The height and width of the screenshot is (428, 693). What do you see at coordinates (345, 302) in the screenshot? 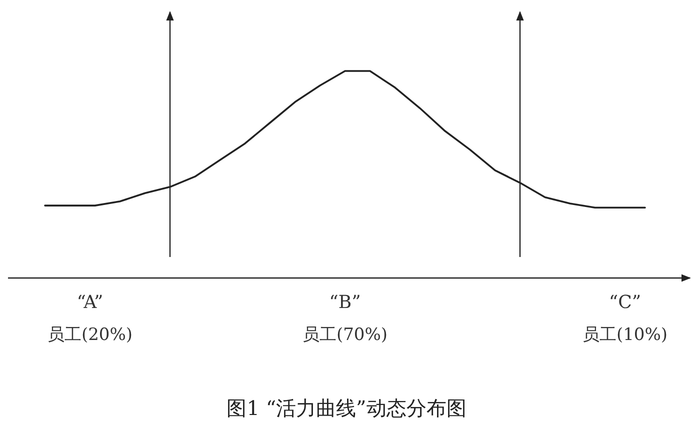
I see `text: “B”` at bounding box center [345, 302].